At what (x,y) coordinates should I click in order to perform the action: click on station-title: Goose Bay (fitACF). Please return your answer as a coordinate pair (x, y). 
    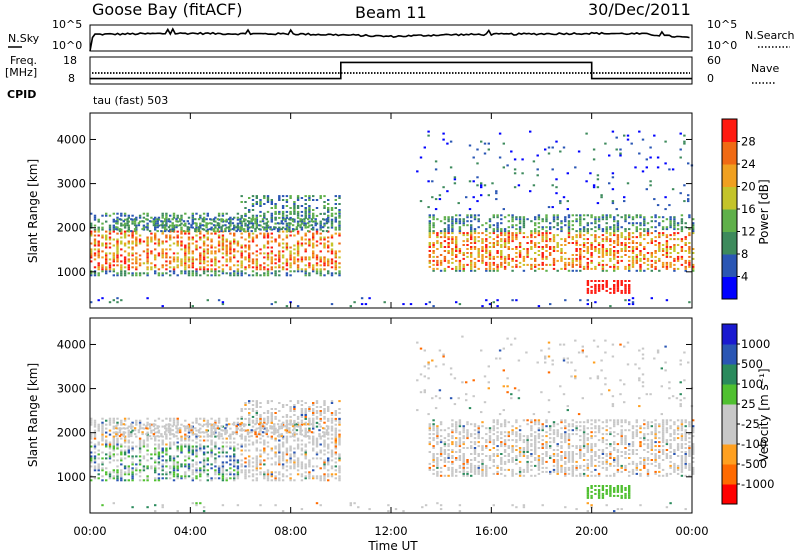
    Looking at the image, I should click on (167, 9).